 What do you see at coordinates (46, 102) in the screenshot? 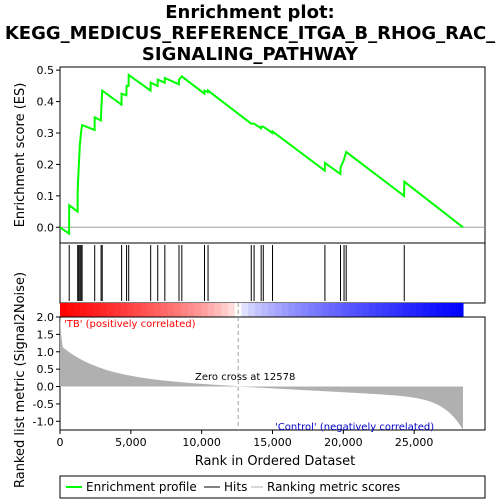
I see `es-y-tick-label: 0.4` at bounding box center [46, 102].